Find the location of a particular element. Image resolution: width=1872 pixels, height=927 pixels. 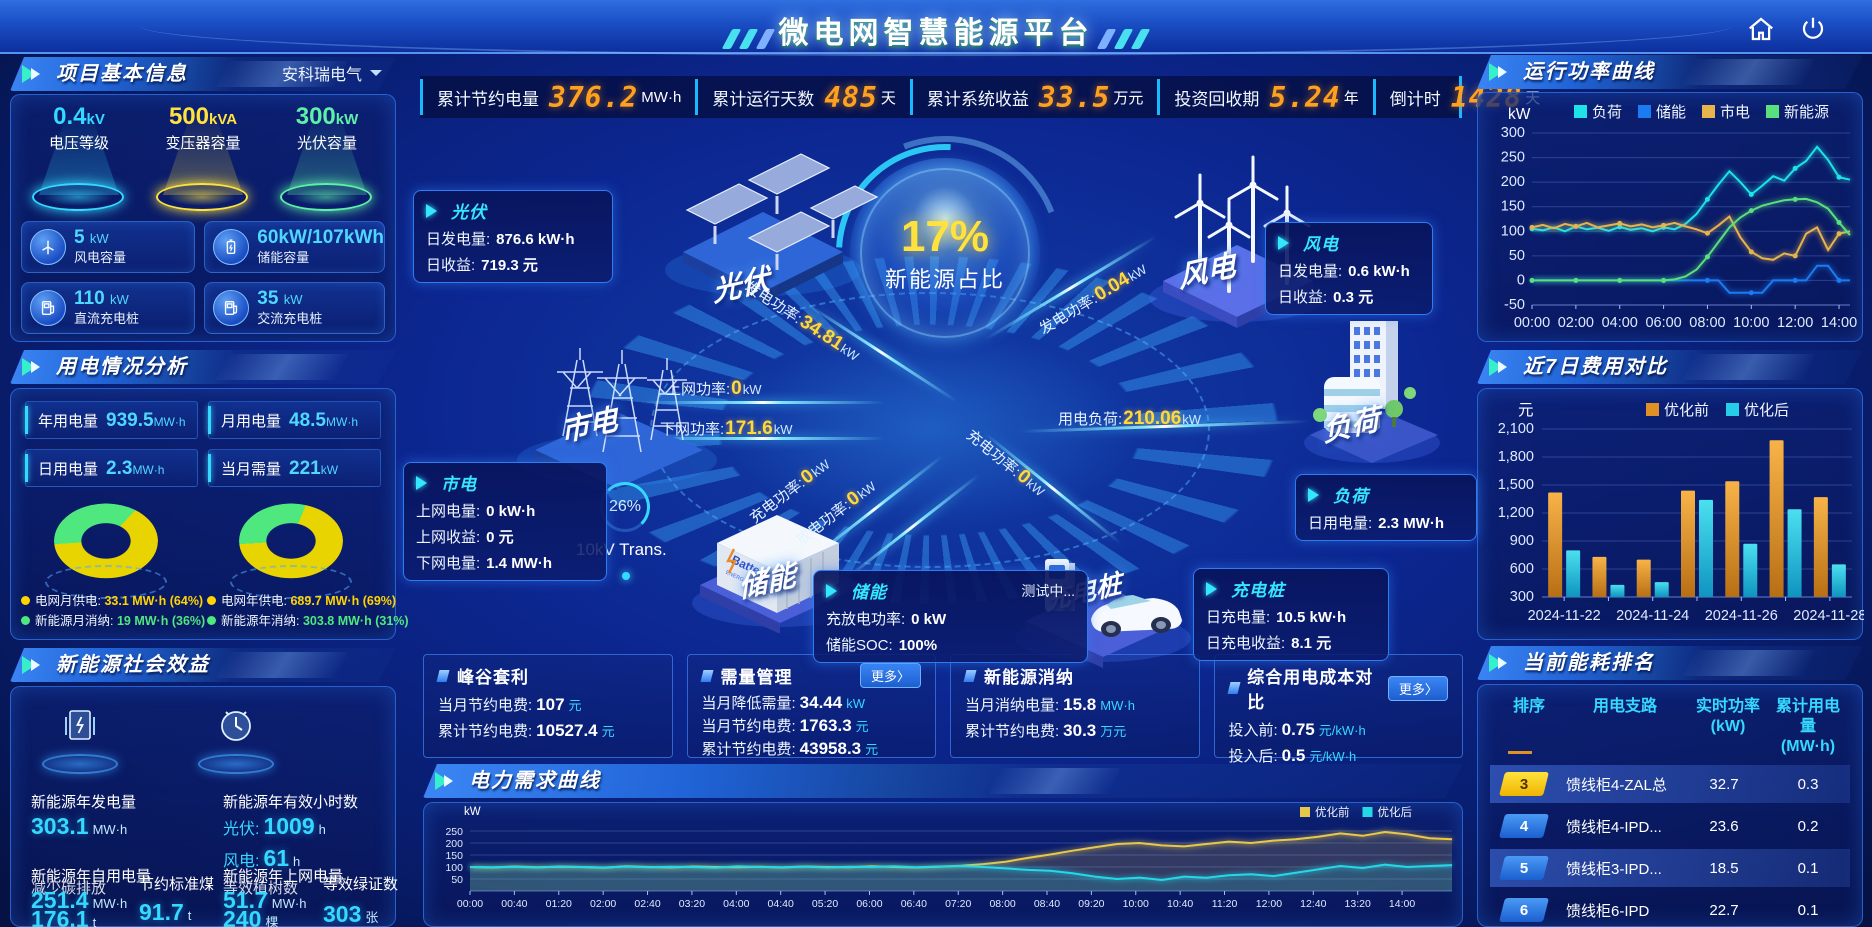

flow-from-grid: 下网功率:171.6kW is located at coordinates (726, 429).